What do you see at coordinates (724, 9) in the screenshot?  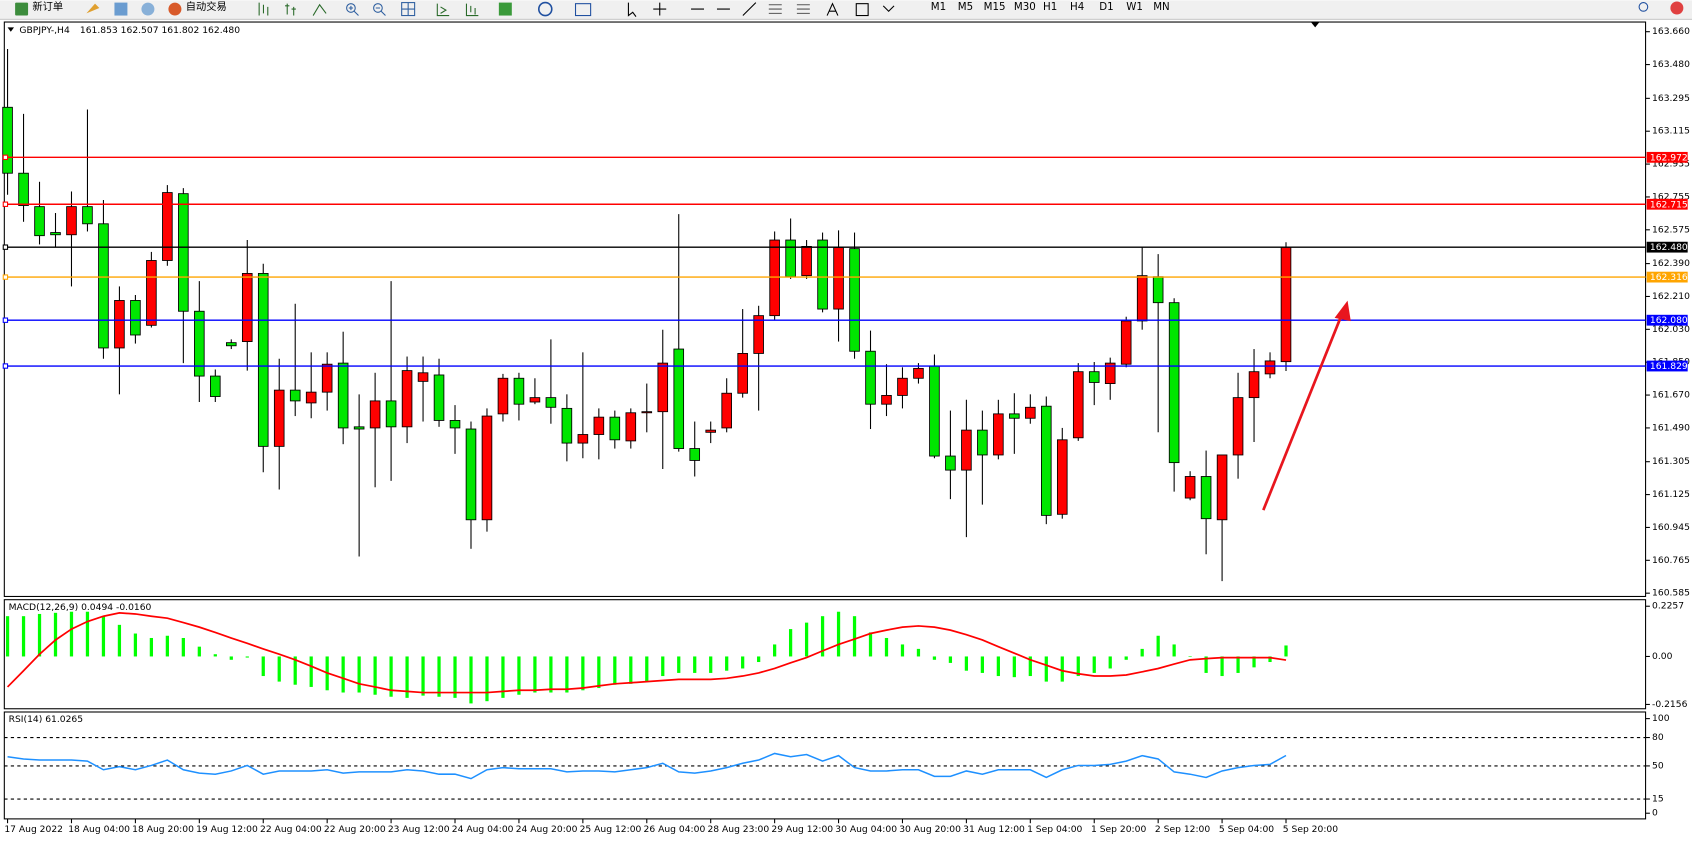 I see `line-tools` at bounding box center [724, 9].